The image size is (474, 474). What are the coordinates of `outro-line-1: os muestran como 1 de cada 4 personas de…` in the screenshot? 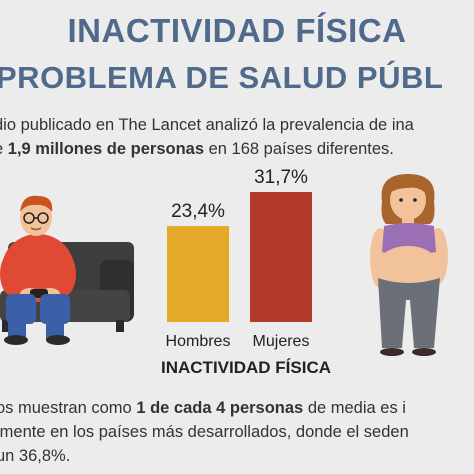 It's located at (237, 408).